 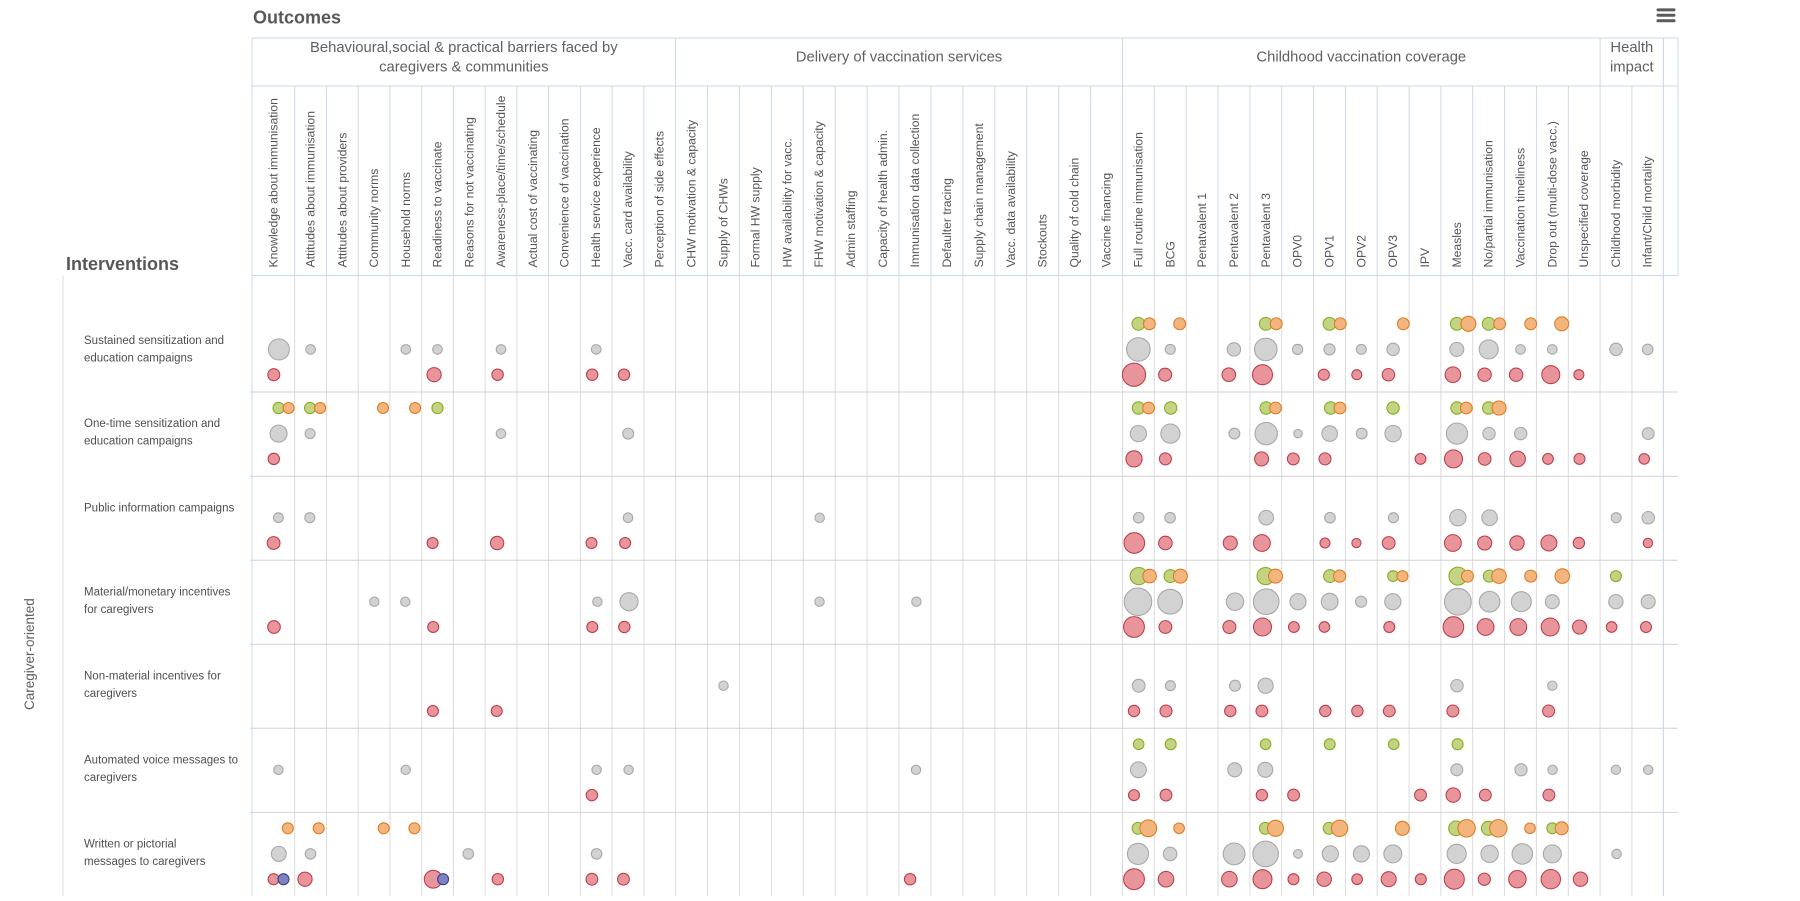 What do you see at coordinates (1202, 230) in the screenshot?
I see `svg-text: Penatvalent 1` at bounding box center [1202, 230].